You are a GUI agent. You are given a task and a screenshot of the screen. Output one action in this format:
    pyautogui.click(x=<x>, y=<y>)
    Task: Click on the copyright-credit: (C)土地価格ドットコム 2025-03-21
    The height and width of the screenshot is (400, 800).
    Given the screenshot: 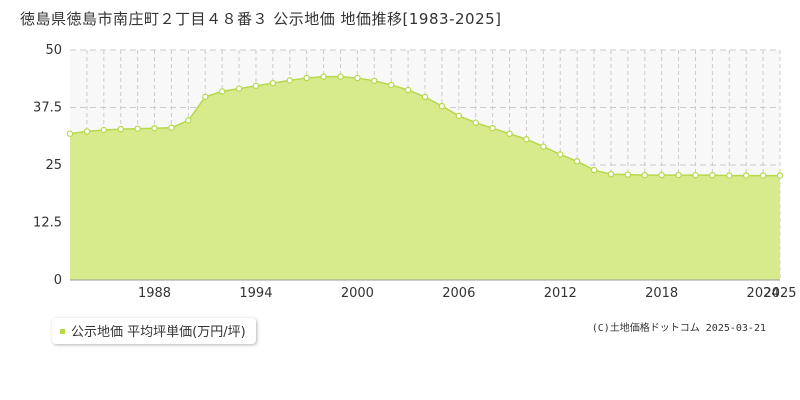 What is the action you would take?
    pyautogui.click(x=678, y=328)
    